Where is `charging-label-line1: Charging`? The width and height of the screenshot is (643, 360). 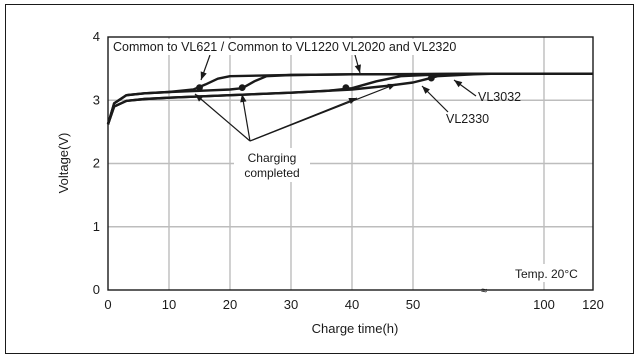
charging-label-line1: Charging is located at coordinates (272, 158).